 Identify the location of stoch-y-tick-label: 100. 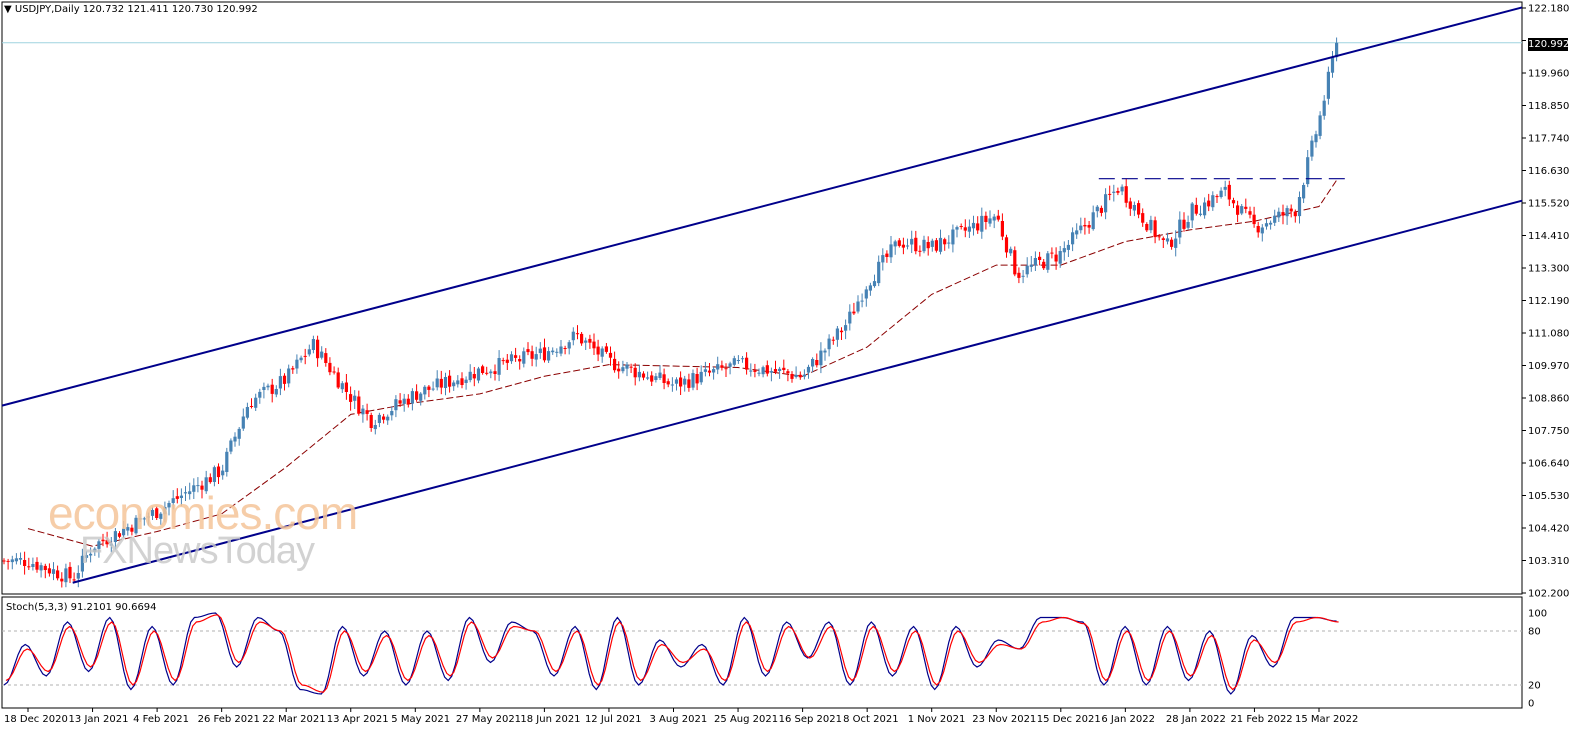
(1537, 614).